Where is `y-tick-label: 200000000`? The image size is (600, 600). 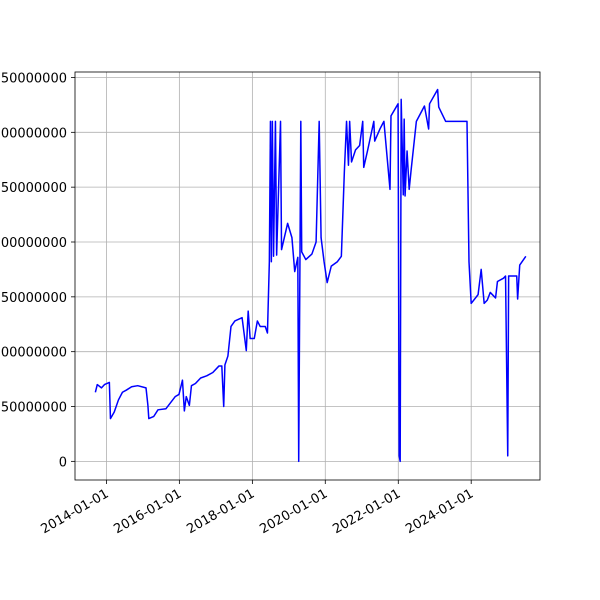
y-tick-label: 200000000 is located at coordinates (33, 243).